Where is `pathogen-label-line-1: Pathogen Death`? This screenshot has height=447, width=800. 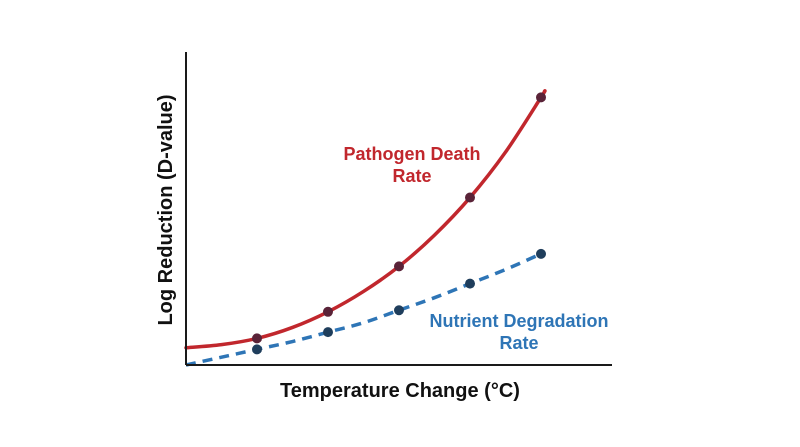 pathogen-label-line-1: Pathogen Death is located at coordinates (411, 154).